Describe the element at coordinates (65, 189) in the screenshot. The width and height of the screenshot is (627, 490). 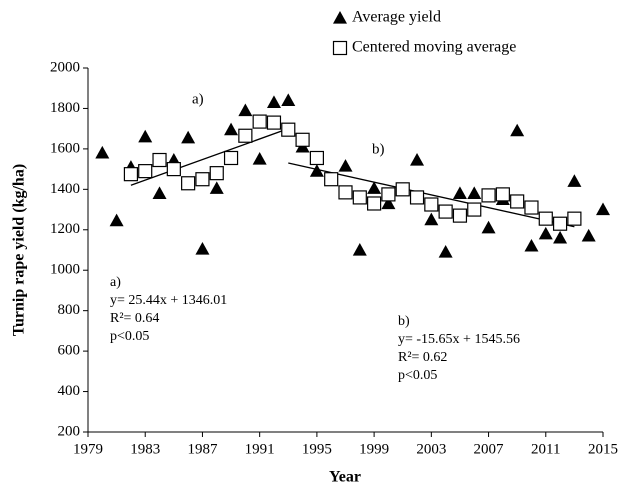
I see `y-tick-label: 1400` at that location.